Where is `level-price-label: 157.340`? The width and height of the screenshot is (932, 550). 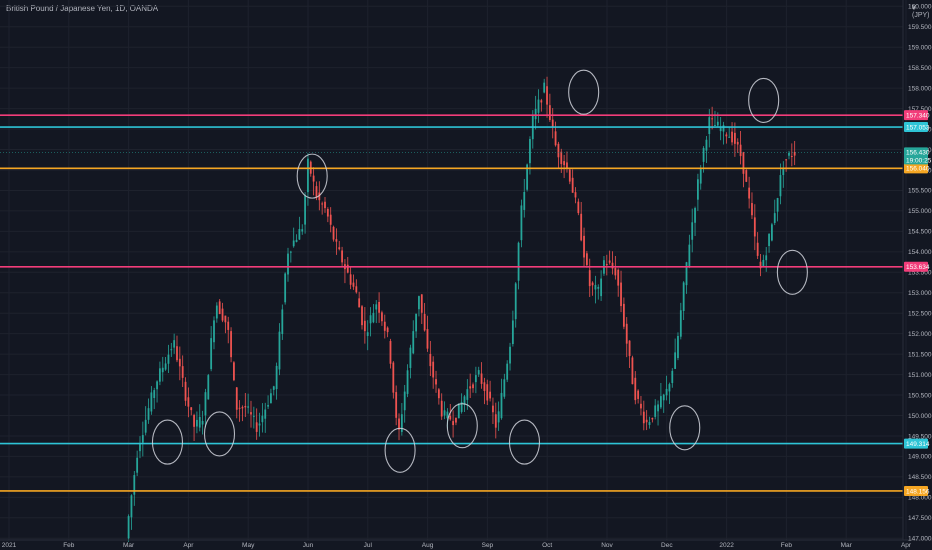 level-price-label: 157.340 is located at coordinates (918, 115).